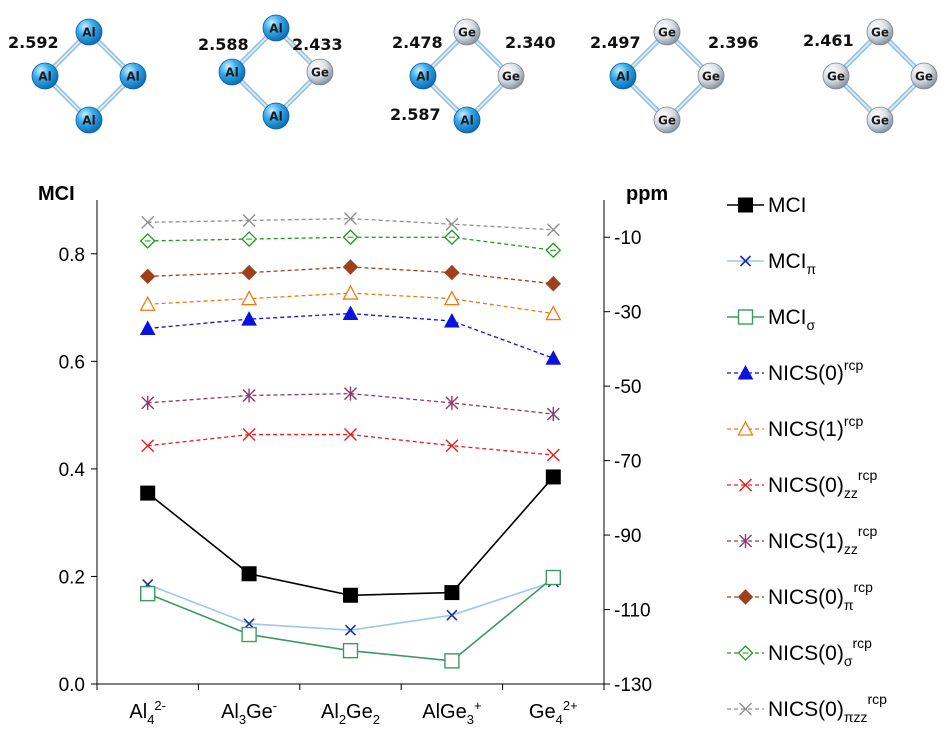 This screenshot has height=733, width=941. I want to click on legend-item: NICS(0)πrcp, so click(800, 596).